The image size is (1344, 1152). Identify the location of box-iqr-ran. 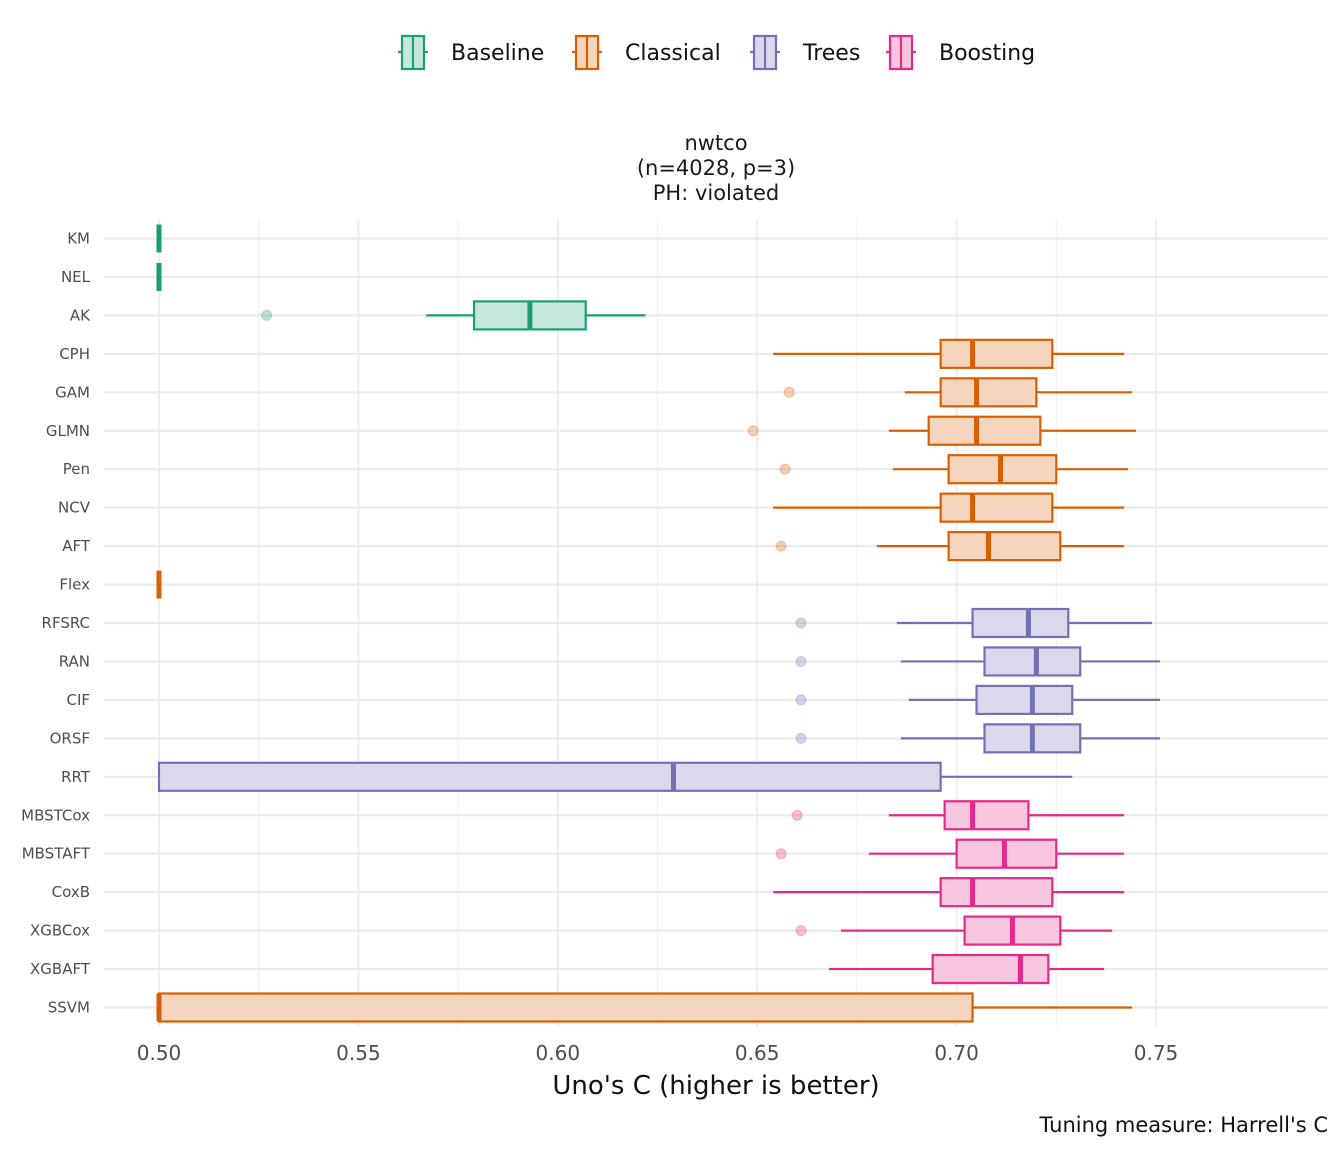
(1032, 661).